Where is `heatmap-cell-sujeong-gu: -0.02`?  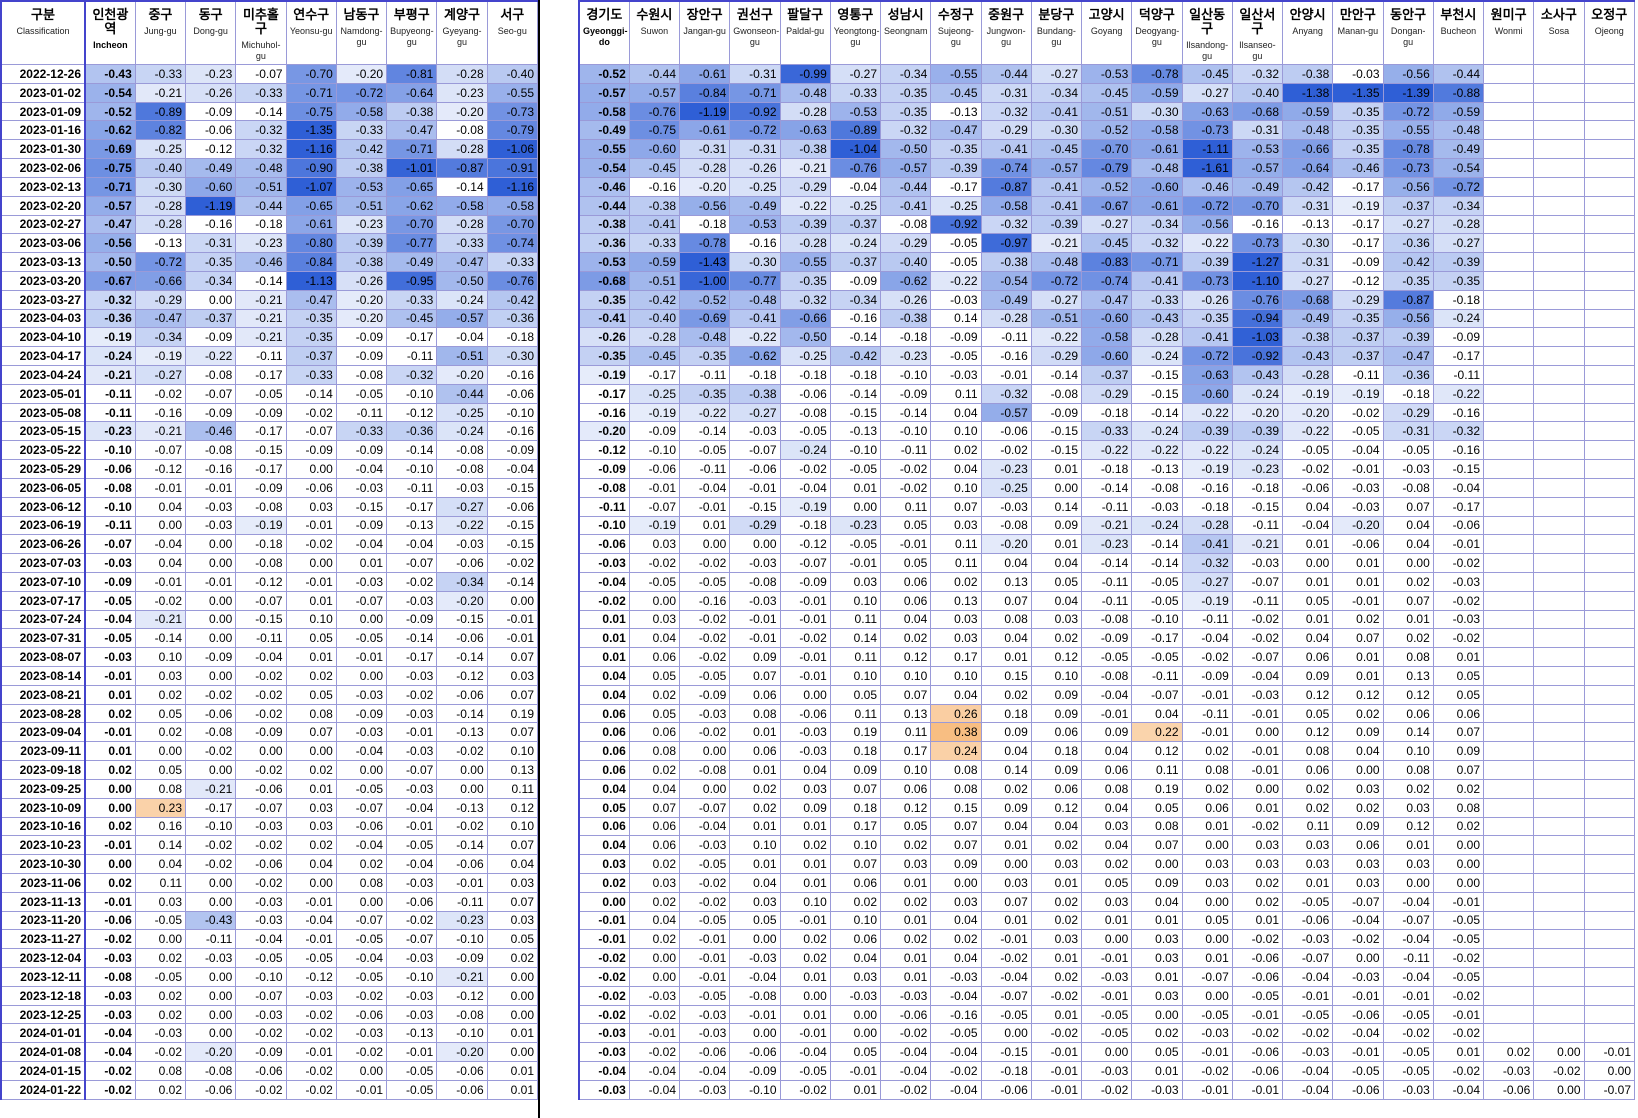
heatmap-cell-sujeong-gu: -0.02 is located at coordinates (956, 1071).